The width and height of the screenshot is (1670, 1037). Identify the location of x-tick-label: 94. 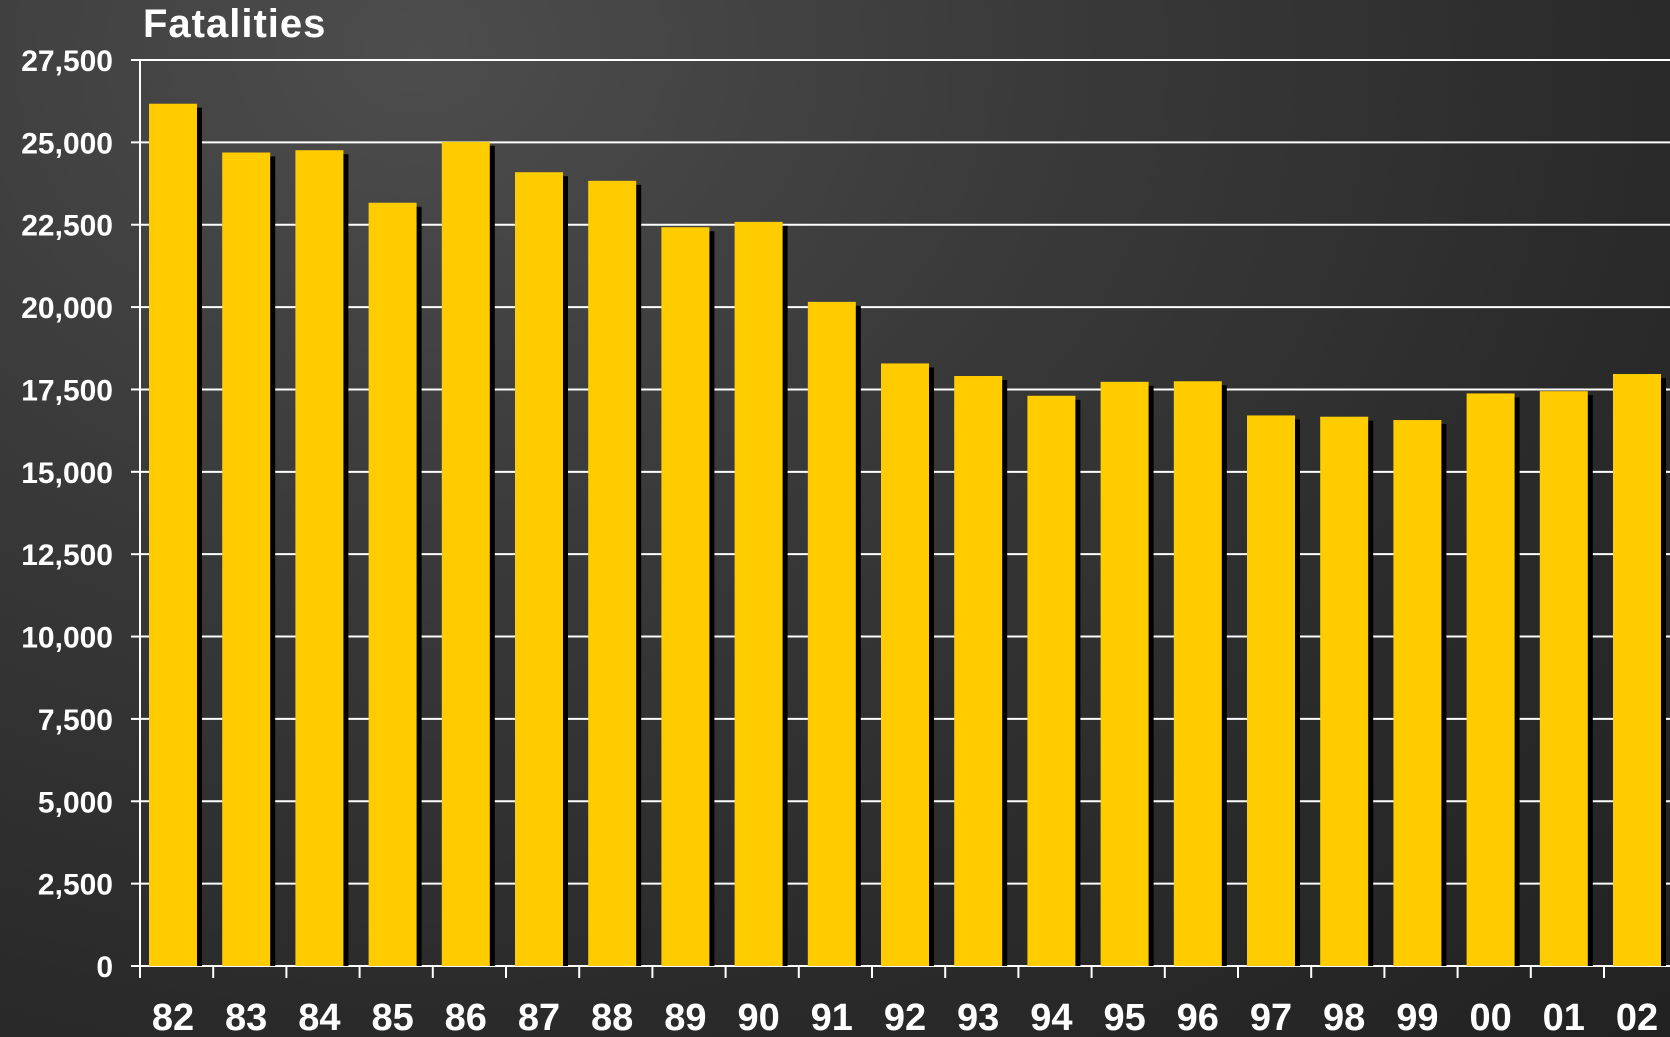
(1051, 1017).